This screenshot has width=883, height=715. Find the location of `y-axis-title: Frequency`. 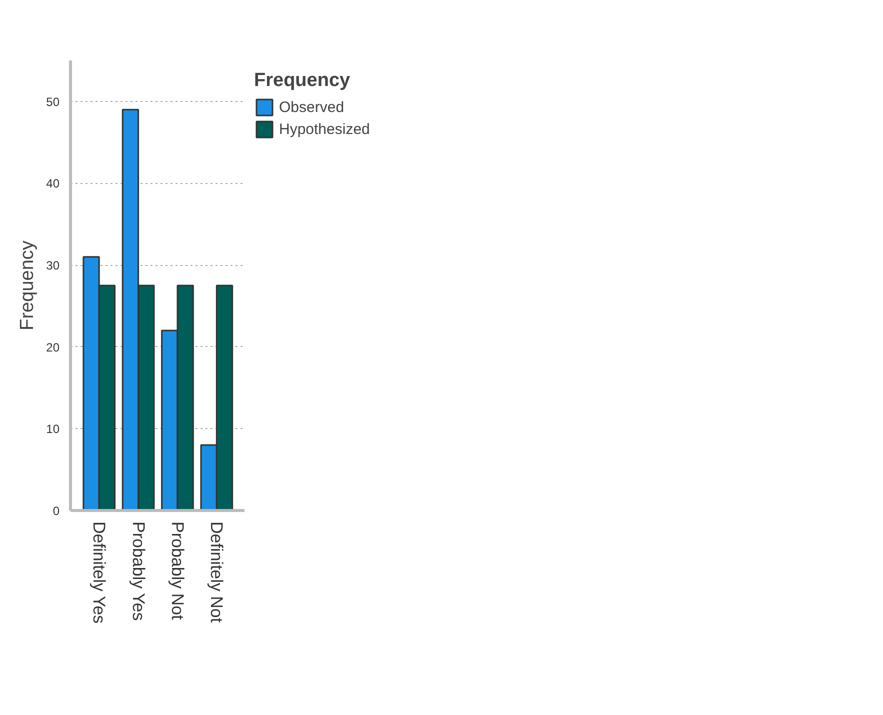

y-axis-title: Frequency is located at coordinates (27, 285).